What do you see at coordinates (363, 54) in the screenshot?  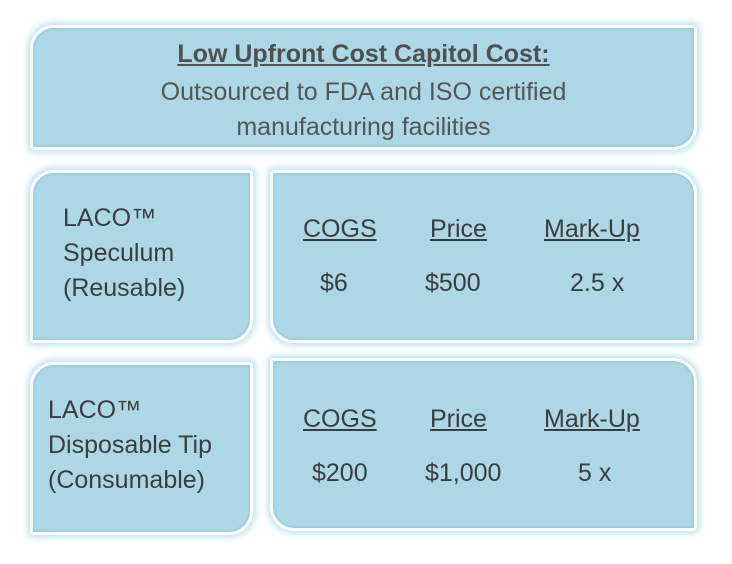 I see `header-title: Low Upfront Cost Capitol Cost:` at bounding box center [363, 54].